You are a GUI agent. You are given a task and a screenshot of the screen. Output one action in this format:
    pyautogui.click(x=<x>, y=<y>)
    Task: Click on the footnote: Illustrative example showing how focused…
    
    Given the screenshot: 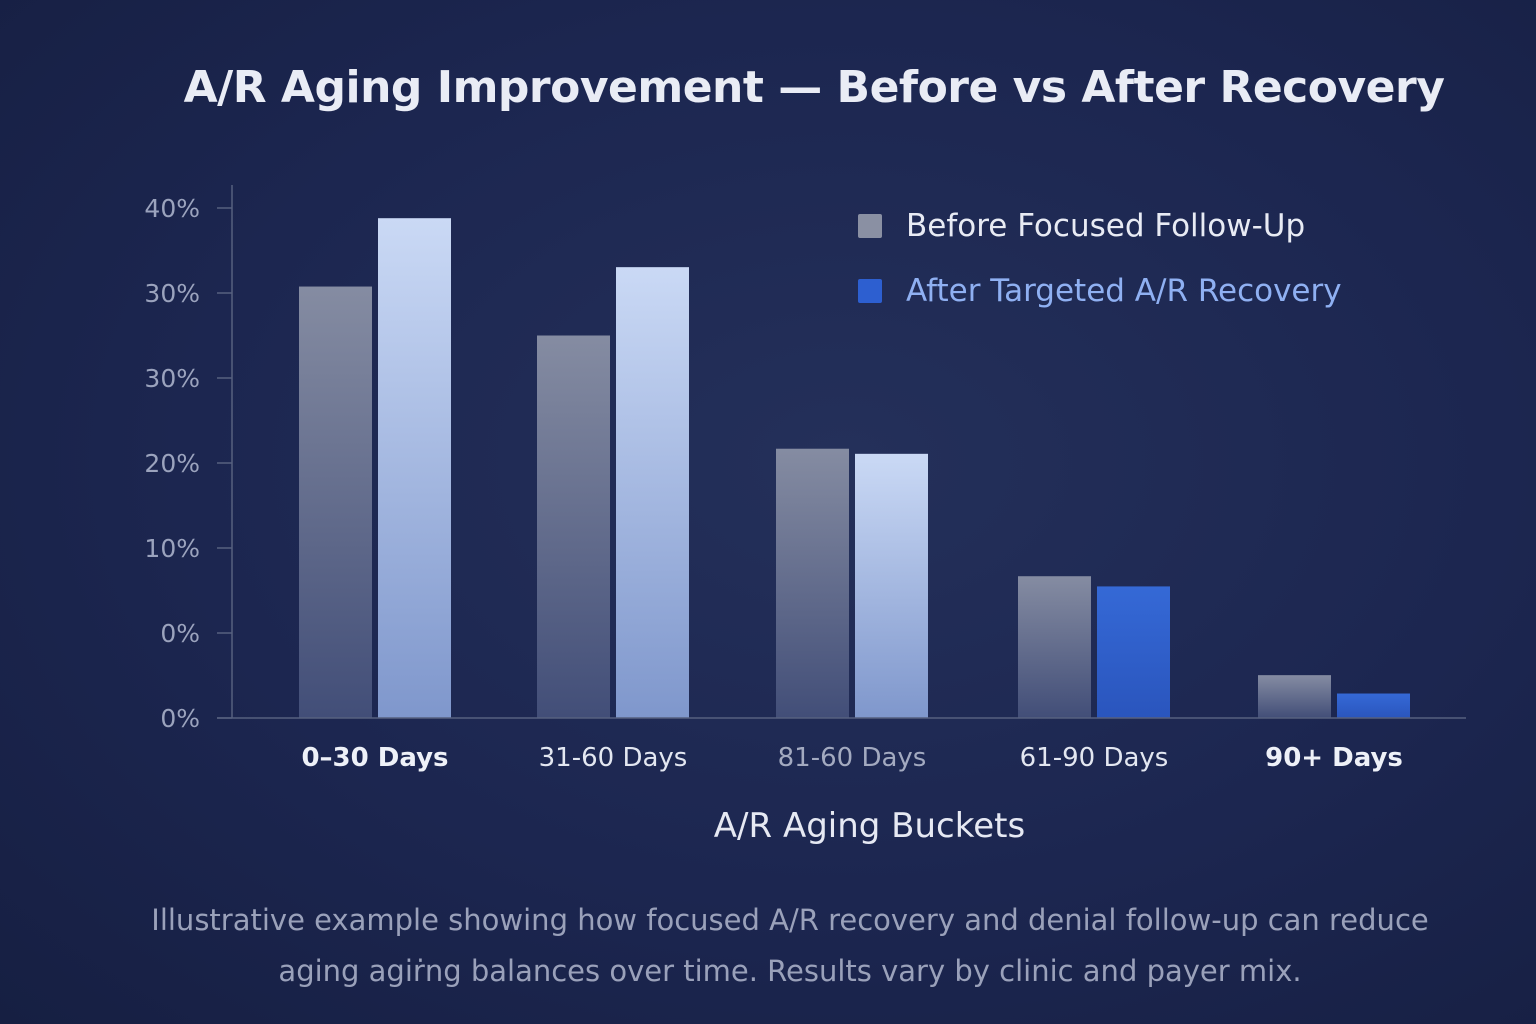 What is the action you would take?
    pyautogui.click(x=790, y=946)
    